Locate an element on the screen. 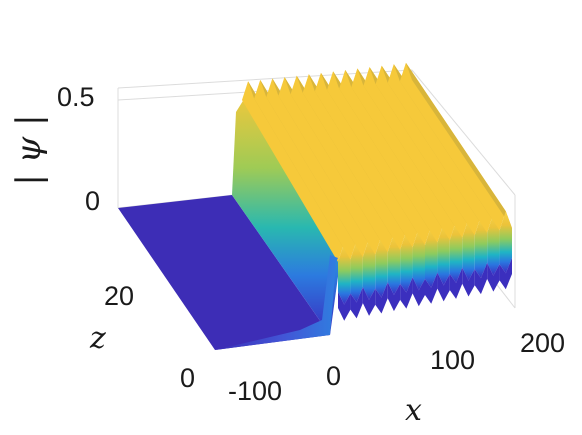  z-tick-0: 0 is located at coordinates (92, 201).